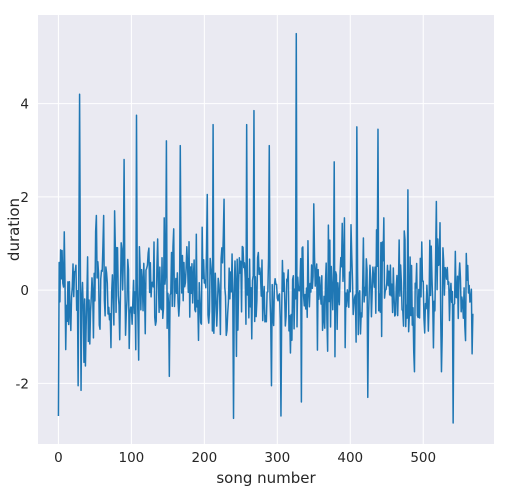  Describe the element at coordinates (245, 458) in the screenshot. I see `x-tick-labels: 0 100 200 300 400 500` at that location.